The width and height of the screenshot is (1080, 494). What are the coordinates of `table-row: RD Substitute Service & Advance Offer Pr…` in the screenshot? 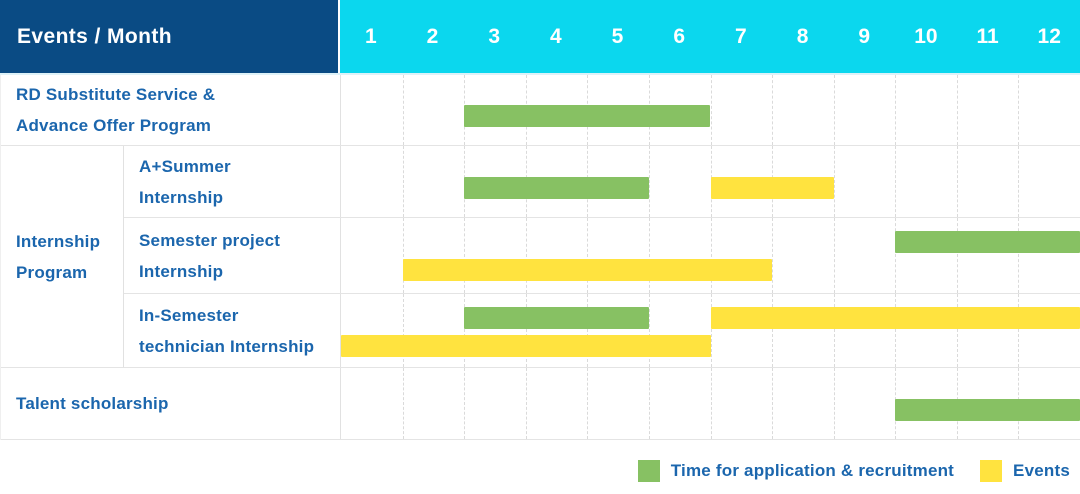 It's located at (540, 110).